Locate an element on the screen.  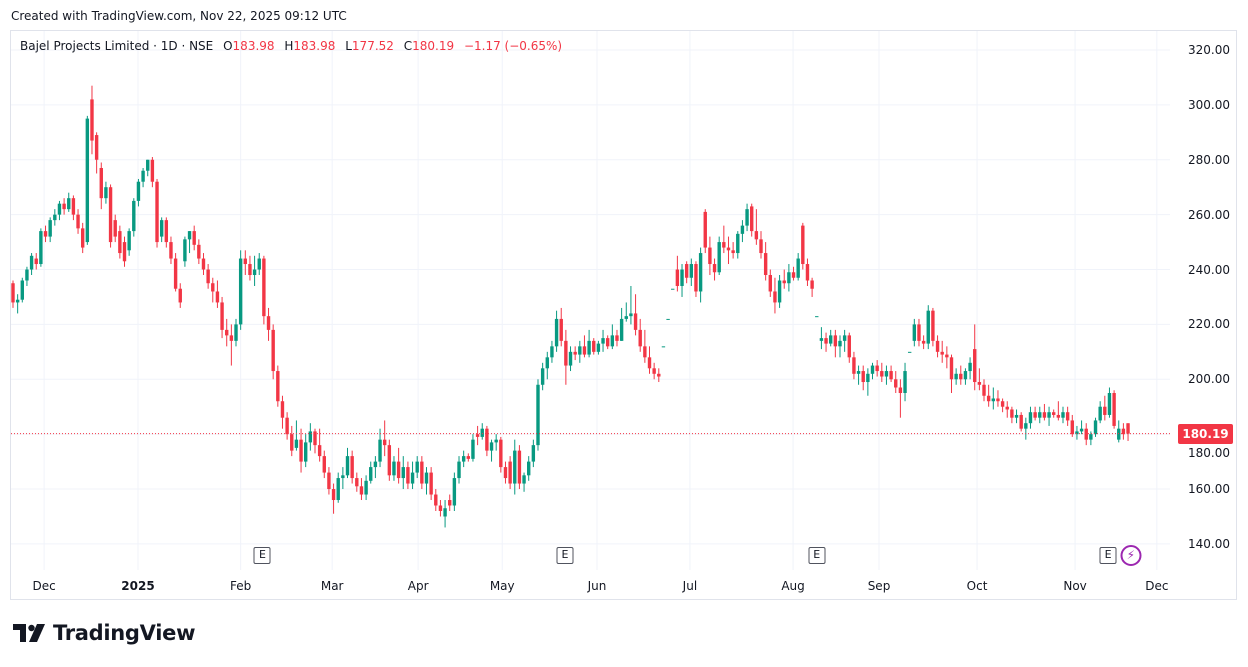
lightning-event-icon: ⚡ is located at coordinates (1131, 555).